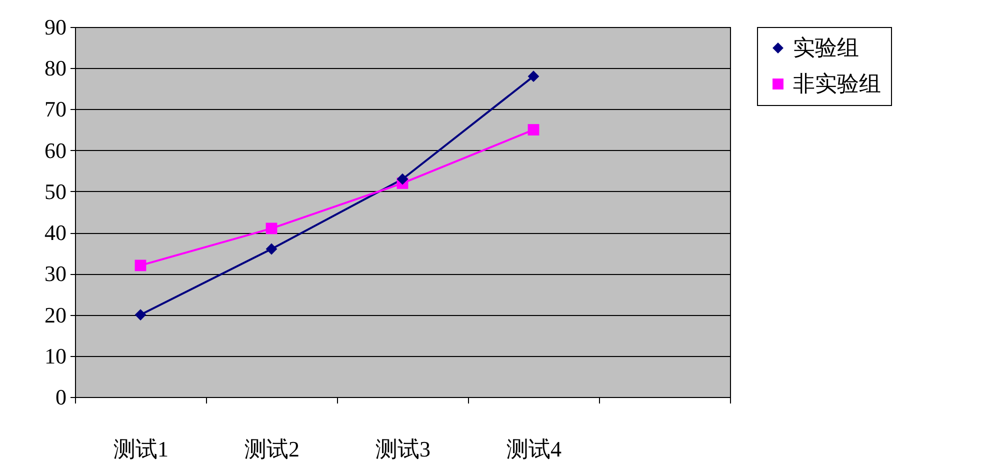 Image resolution: width=981 pixels, height=461 pixels. Describe the element at coordinates (55, 109) in the screenshot. I see `y-tick-label: 70` at that location.